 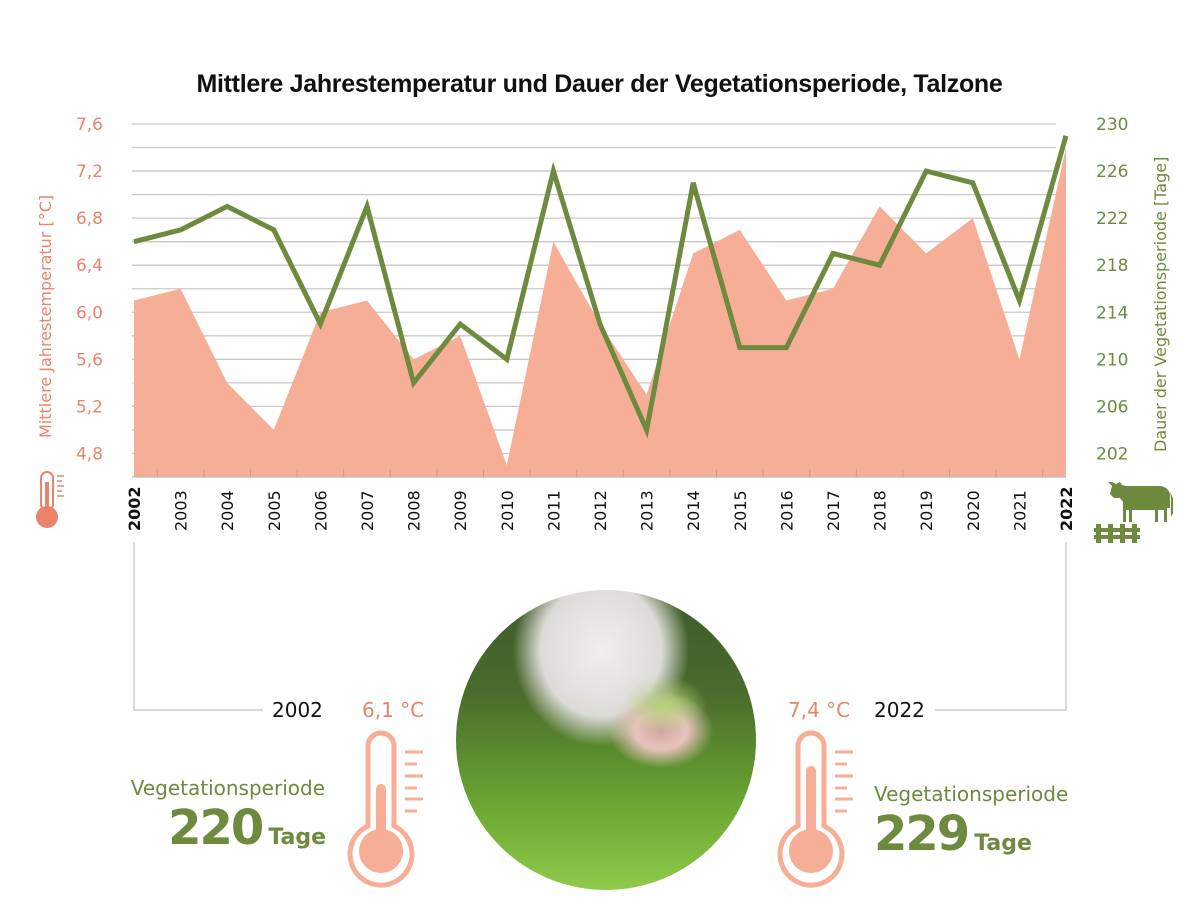 What do you see at coordinates (815, 809) in the screenshot?
I see `thermometer-2022-icon` at bounding box center [815, 809].